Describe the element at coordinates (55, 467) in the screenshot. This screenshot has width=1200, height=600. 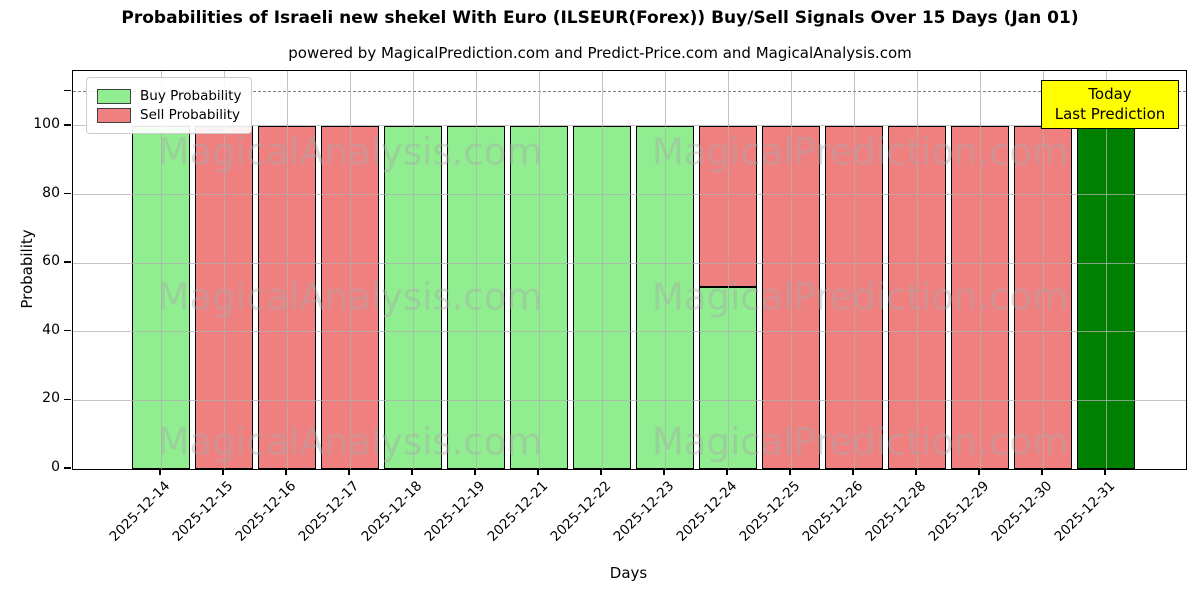
I see `y-tick-label: 0` at that location.